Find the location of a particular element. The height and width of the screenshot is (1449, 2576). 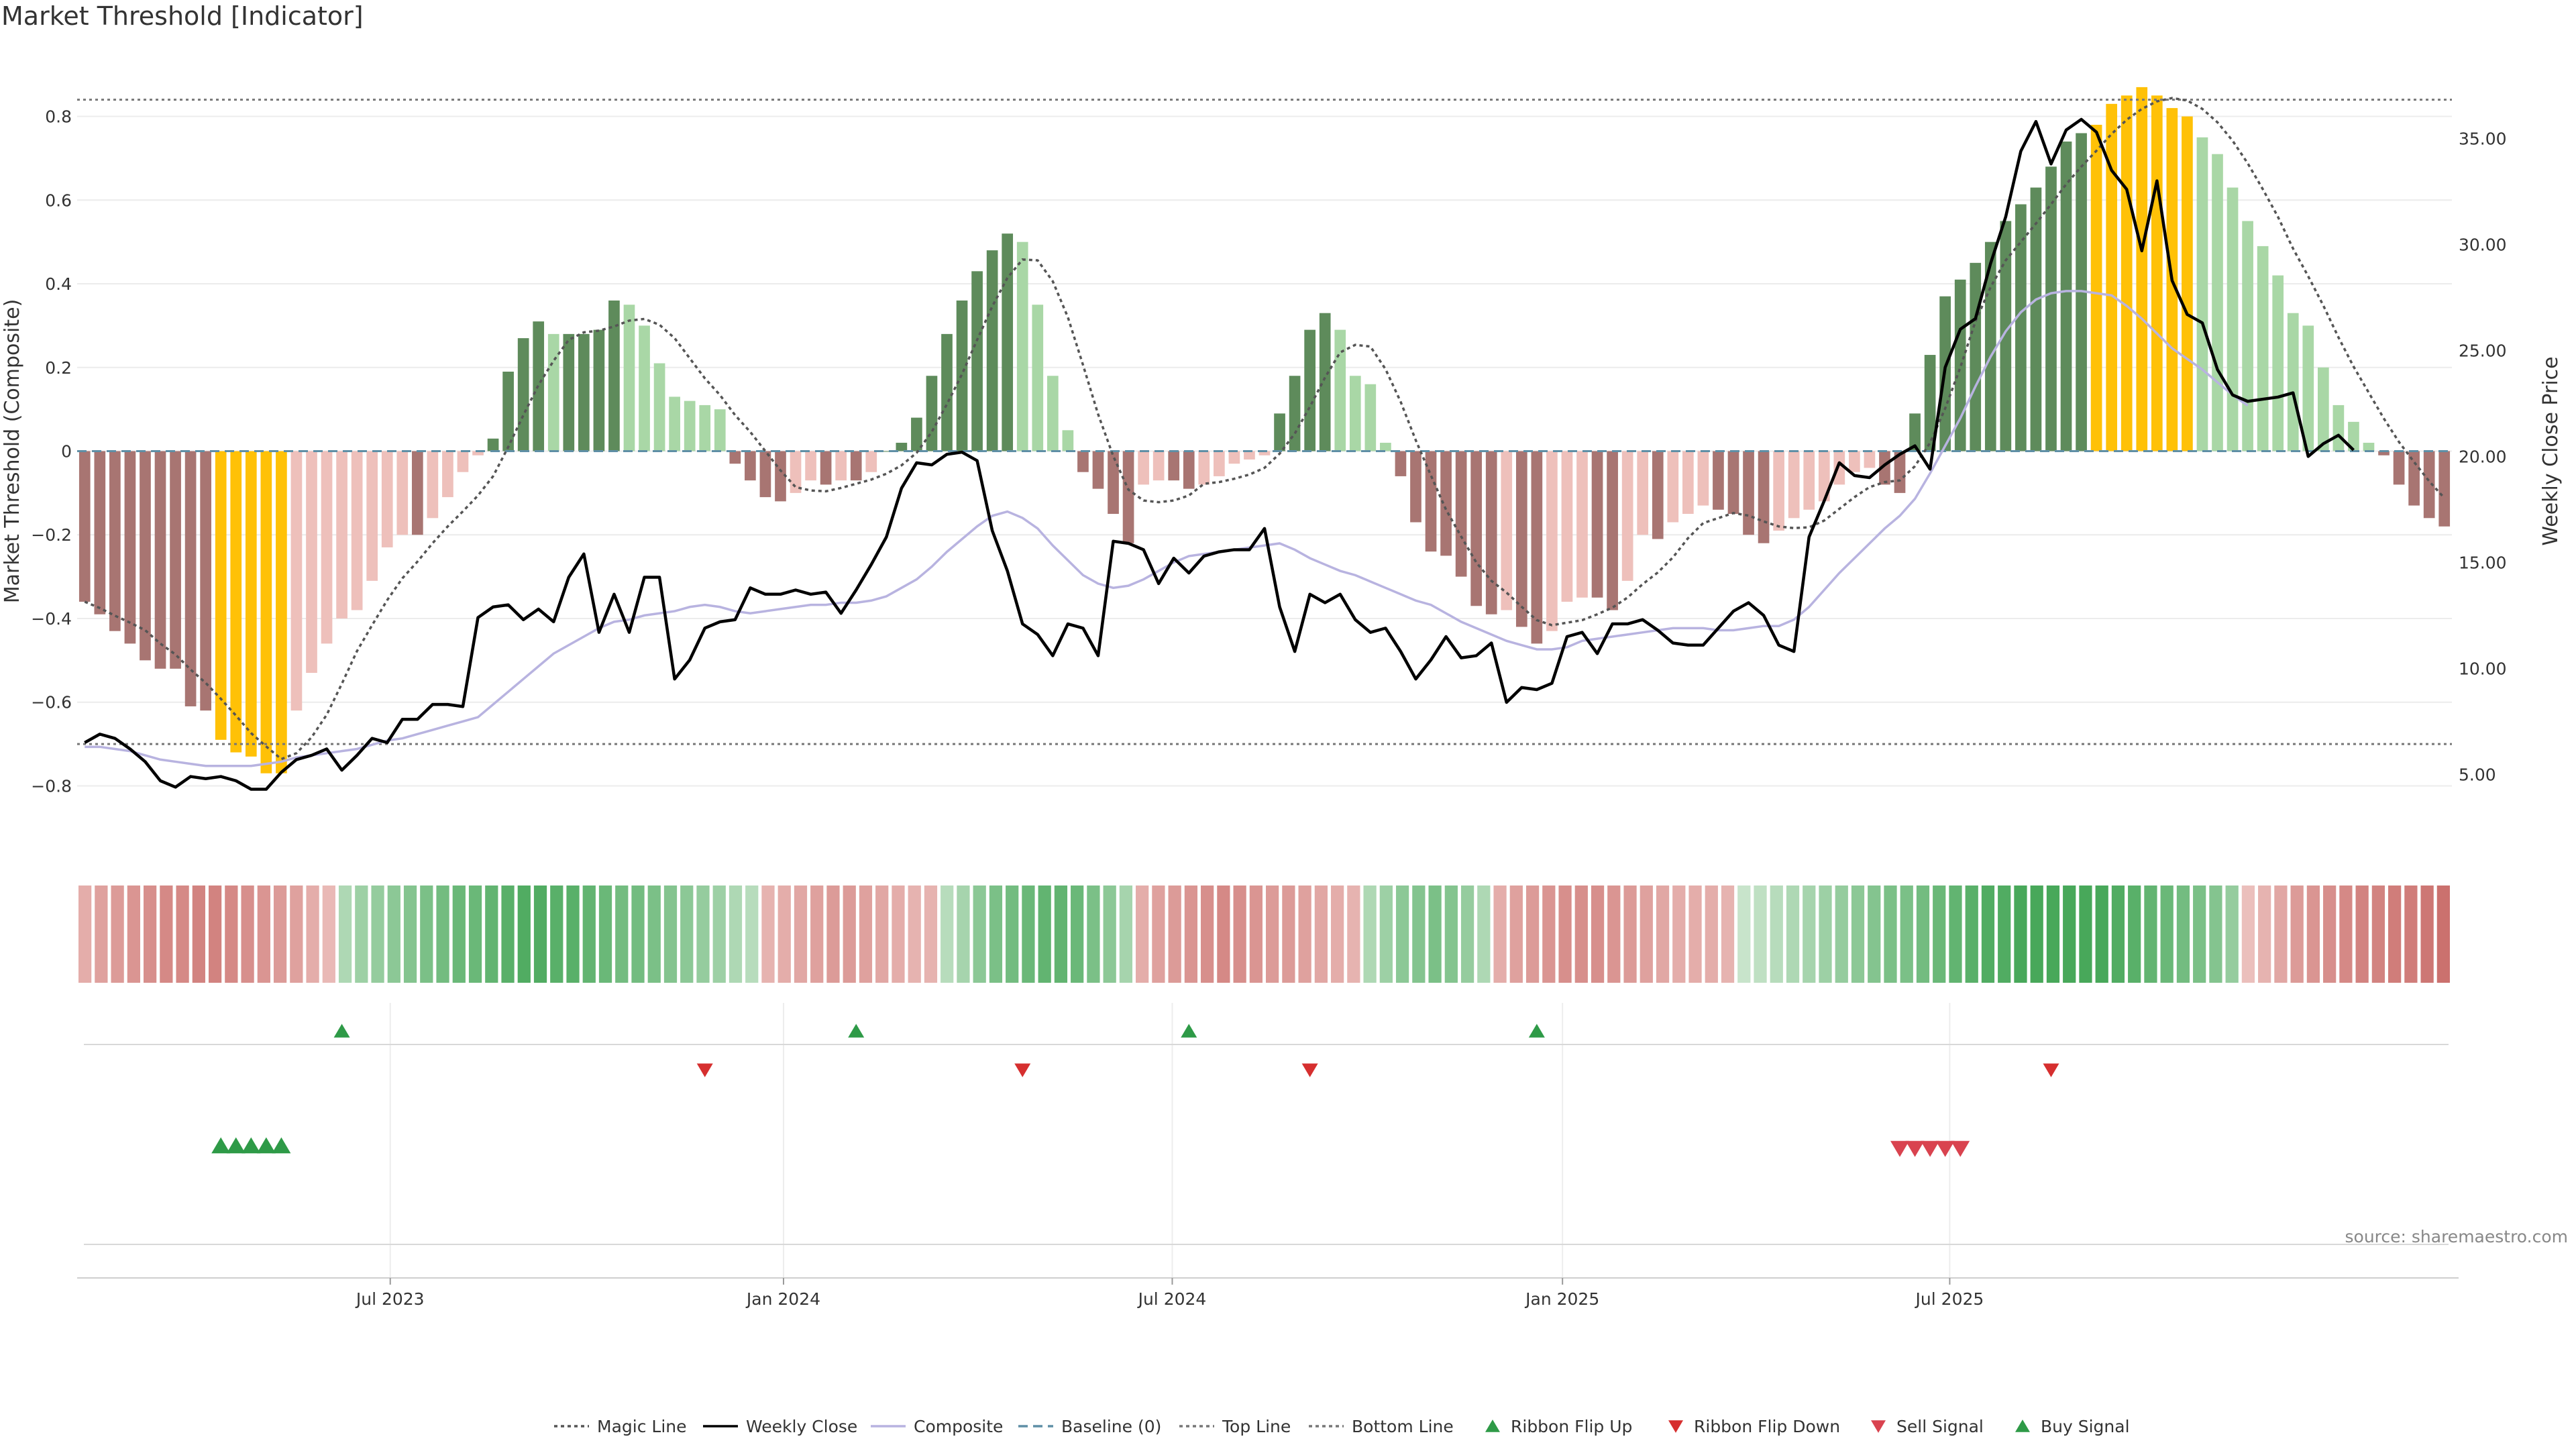

x-tick-label: Jul 2024 is located at coordinates (1172, 1299).